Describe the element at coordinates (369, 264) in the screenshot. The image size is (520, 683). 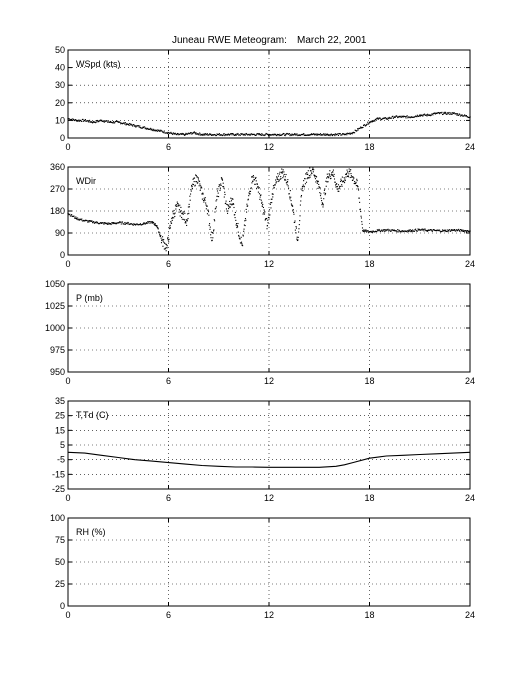
I see `x-tick-label: 18` at that location.